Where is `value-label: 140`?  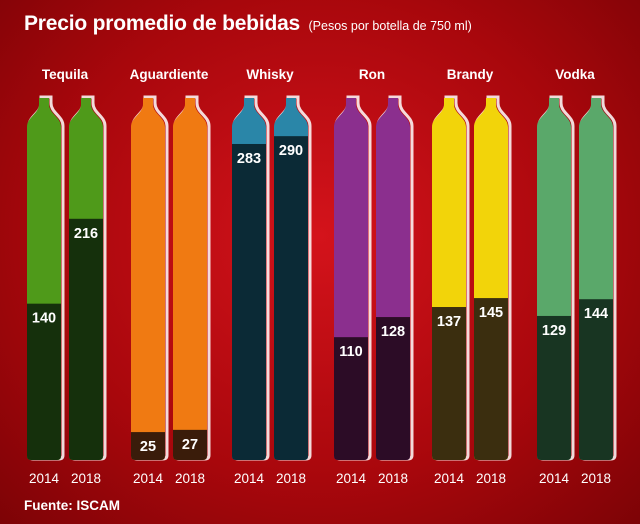 value-label: 140 is located at coordinates (44, 319).